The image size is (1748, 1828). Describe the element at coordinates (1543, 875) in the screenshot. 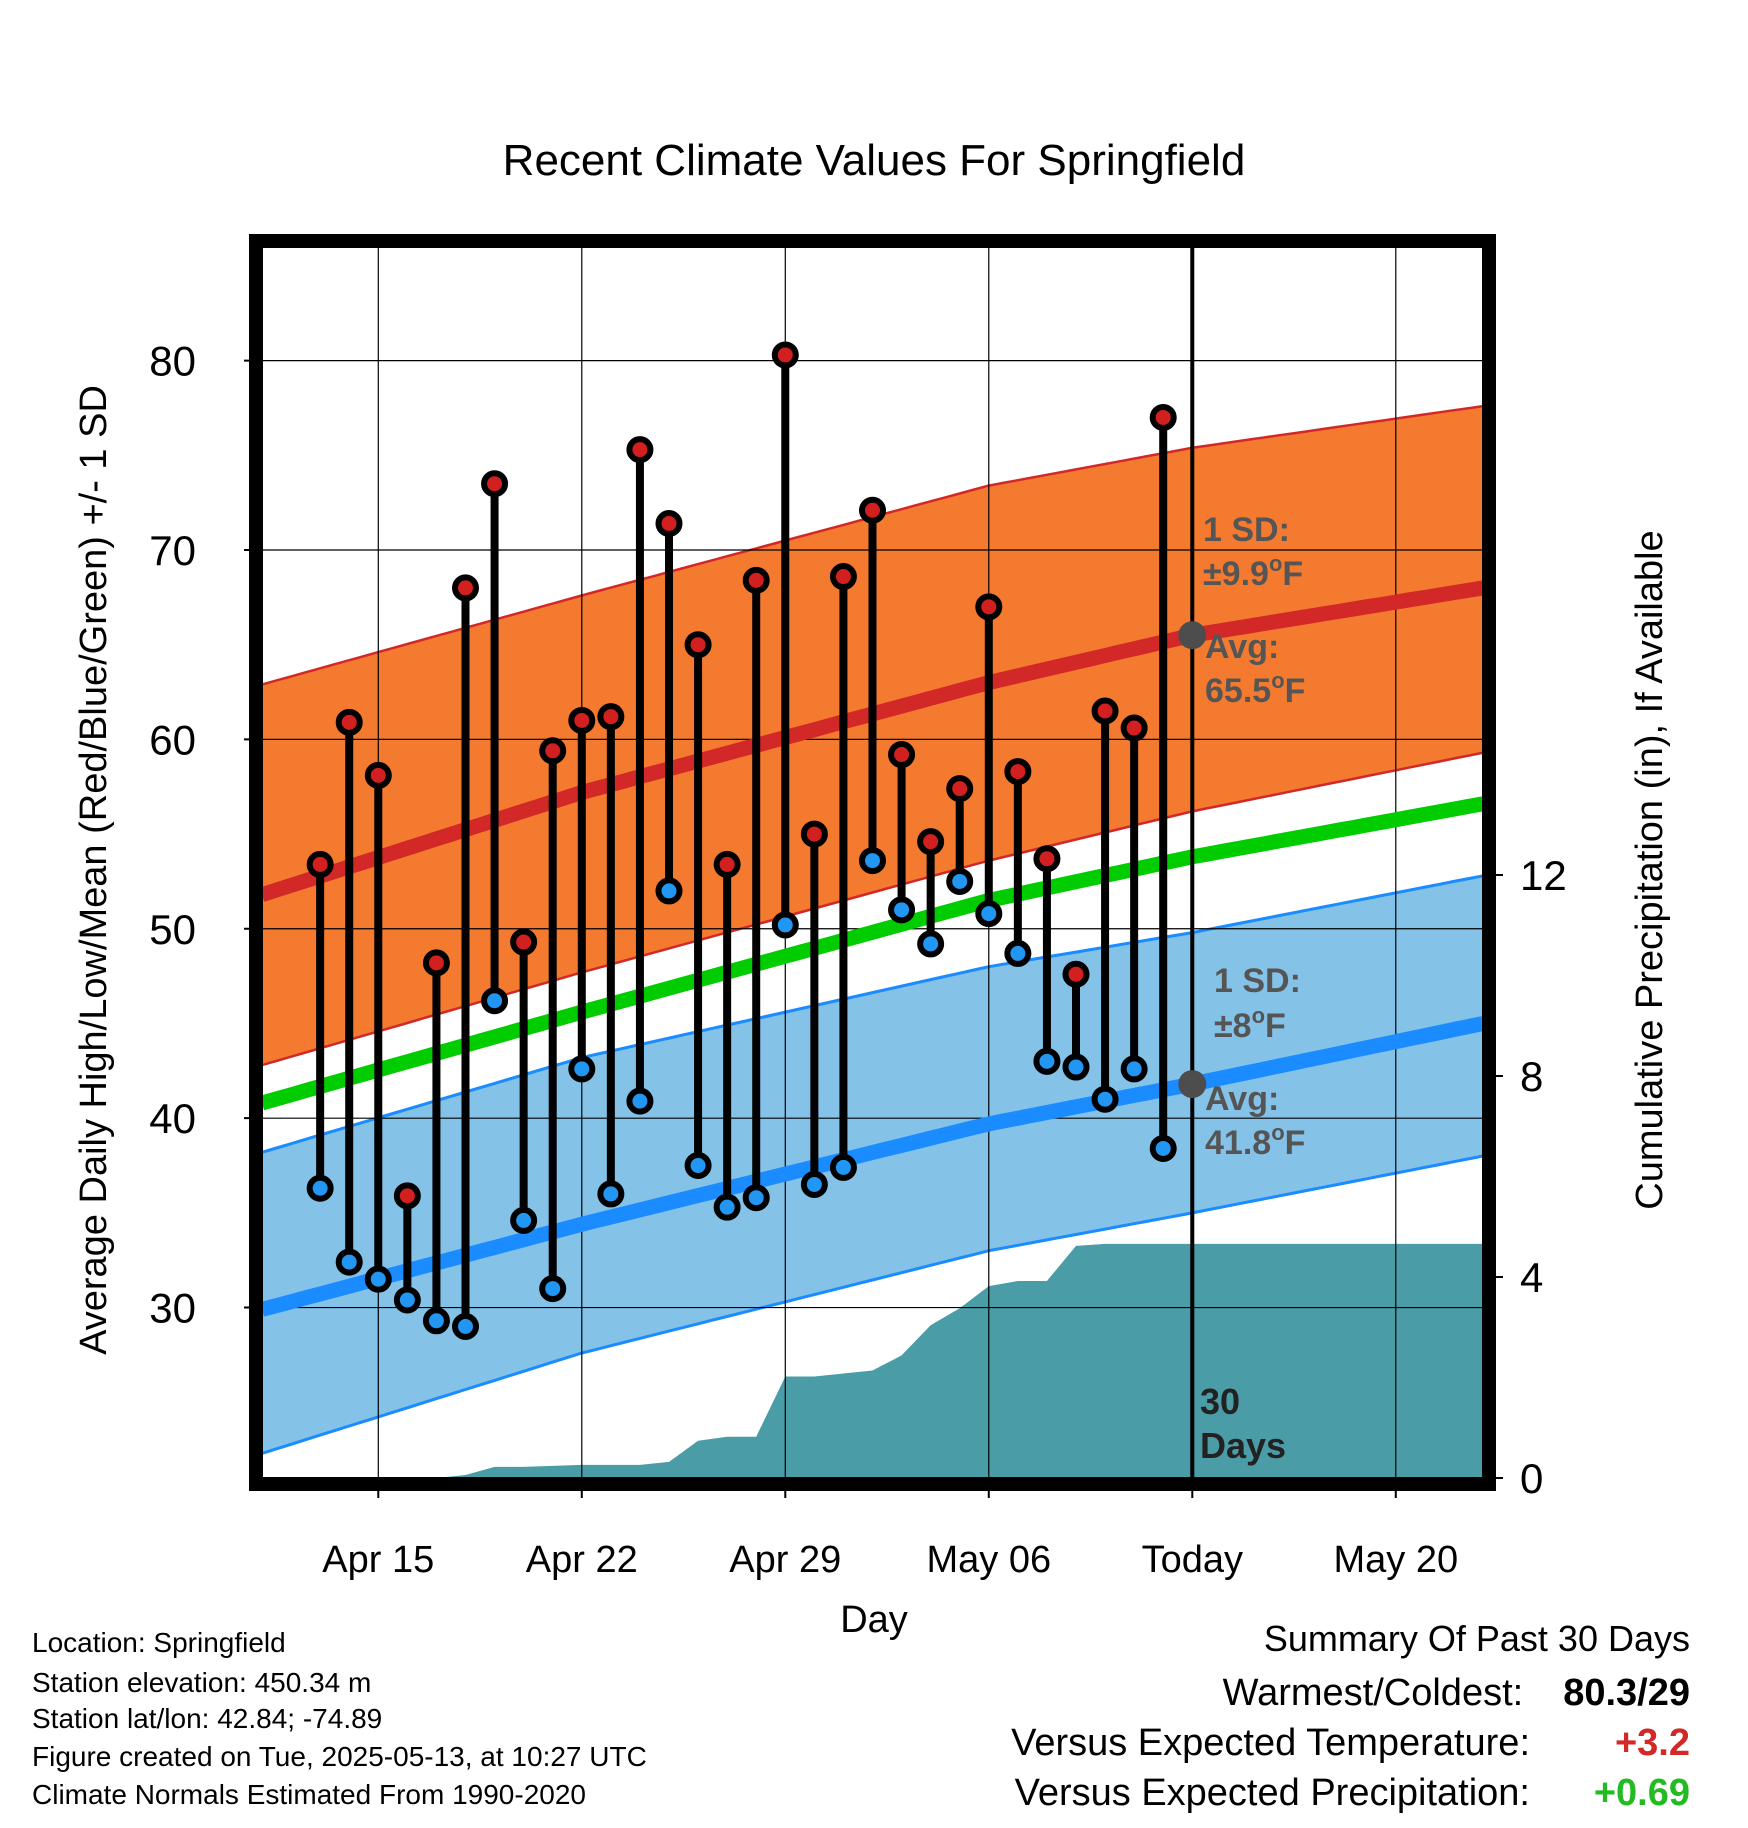

I see `y2-tick-label: 12` at that location.